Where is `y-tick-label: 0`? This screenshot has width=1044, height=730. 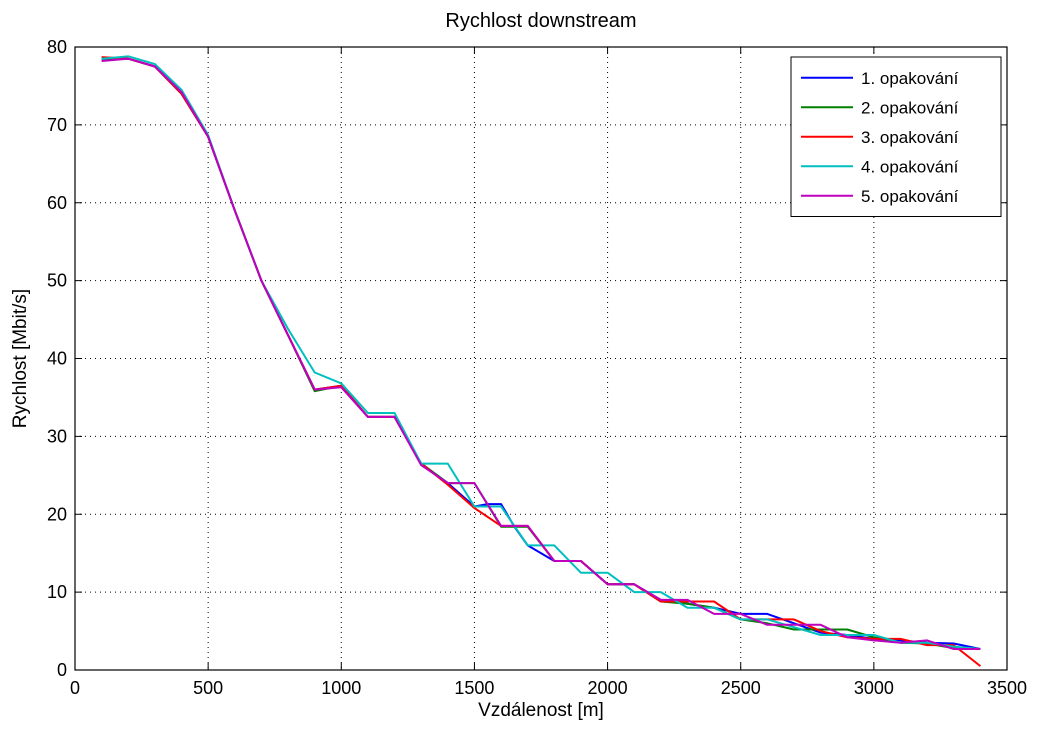 y-tick-label: 0 is located at coordinates (62, 670).